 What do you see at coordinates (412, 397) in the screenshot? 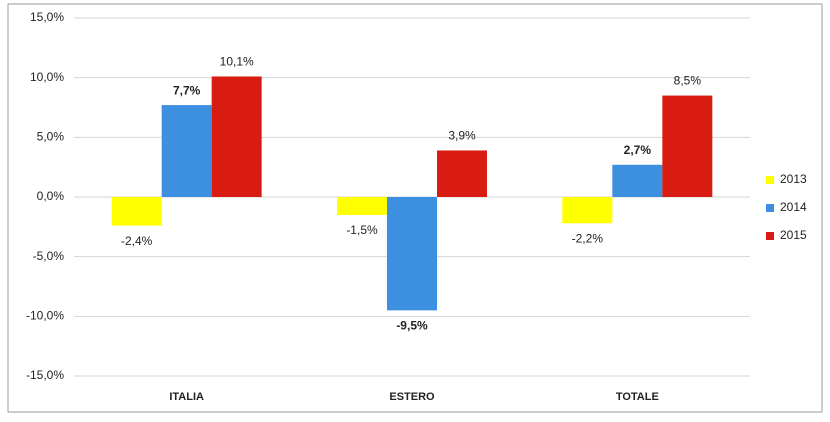
I see `x-tick-label: ESTERO` at bounding box center [412, 397].